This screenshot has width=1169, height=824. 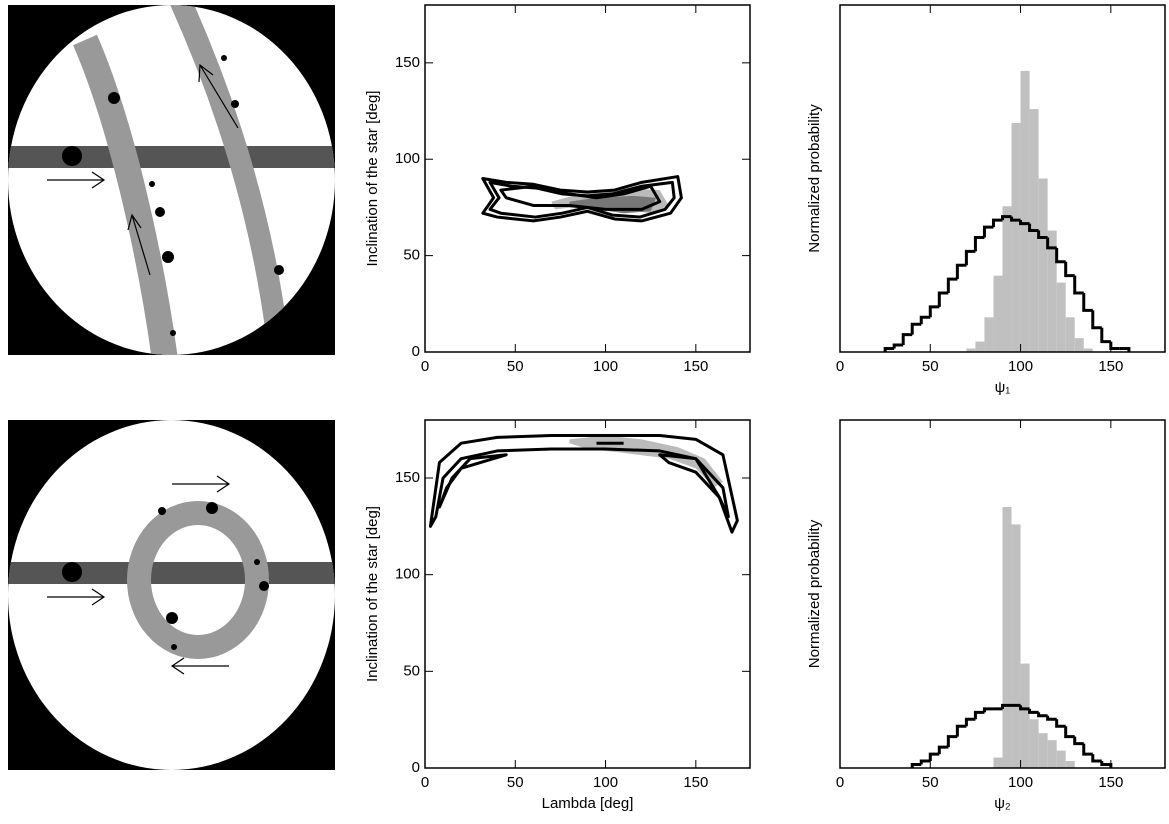 I want to click on y-axis-label: Inclination of the star [deg], so click(x=372, y=179).